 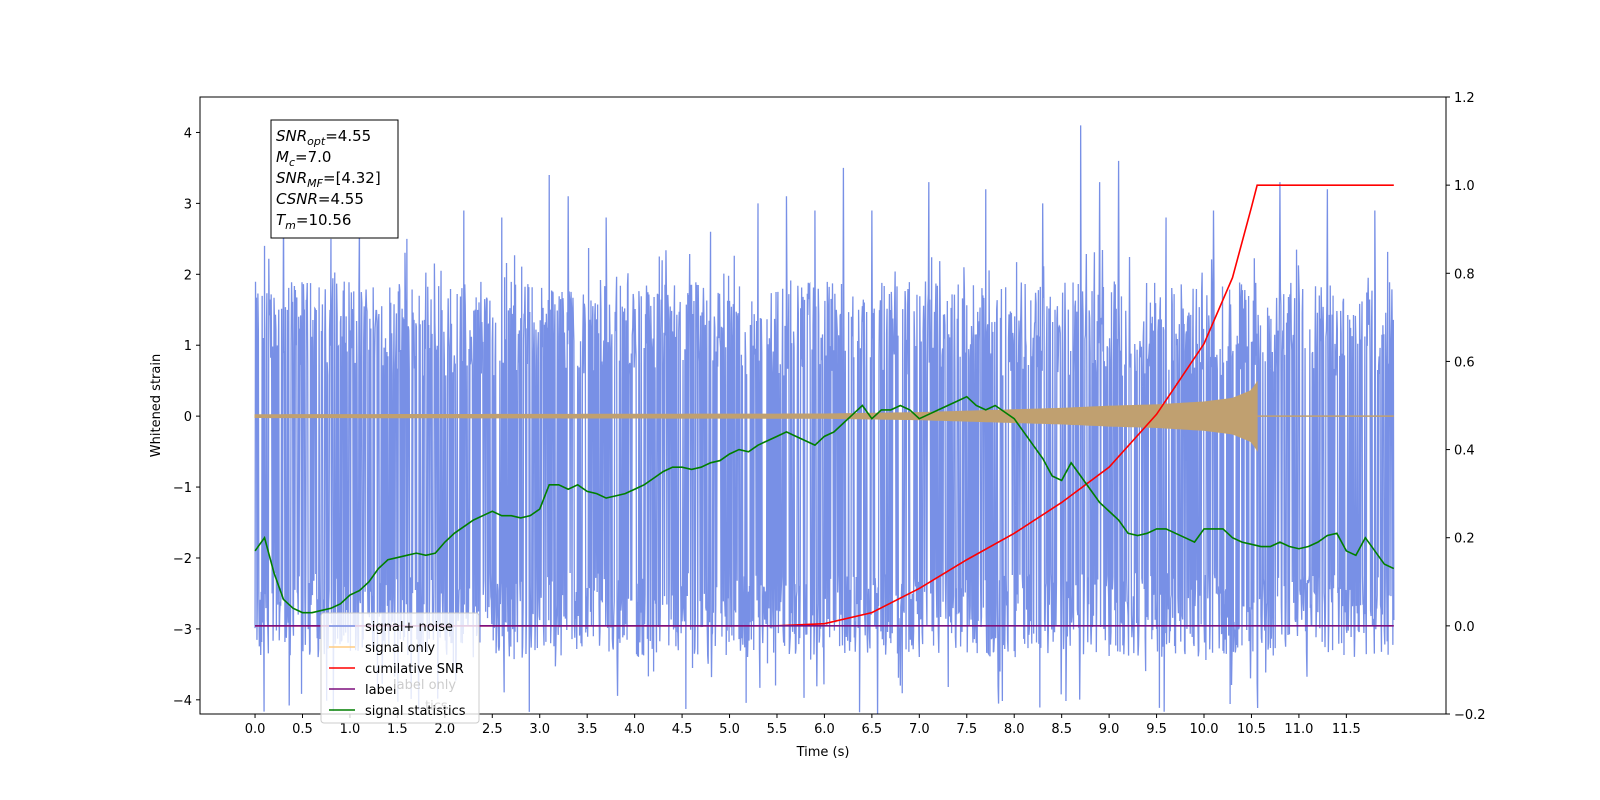 I want to click on y-tick-label: 2, so click(x=188, y=275).